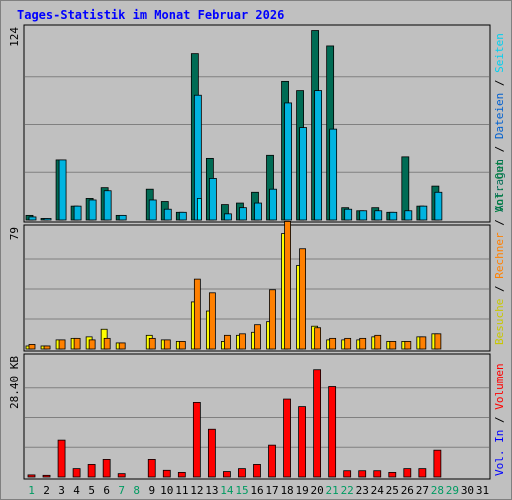 This screenshot has width=512, height=500. I want to click on legend-panel-1: Anfragen / Dateien / Seiten, so click(499, 122).